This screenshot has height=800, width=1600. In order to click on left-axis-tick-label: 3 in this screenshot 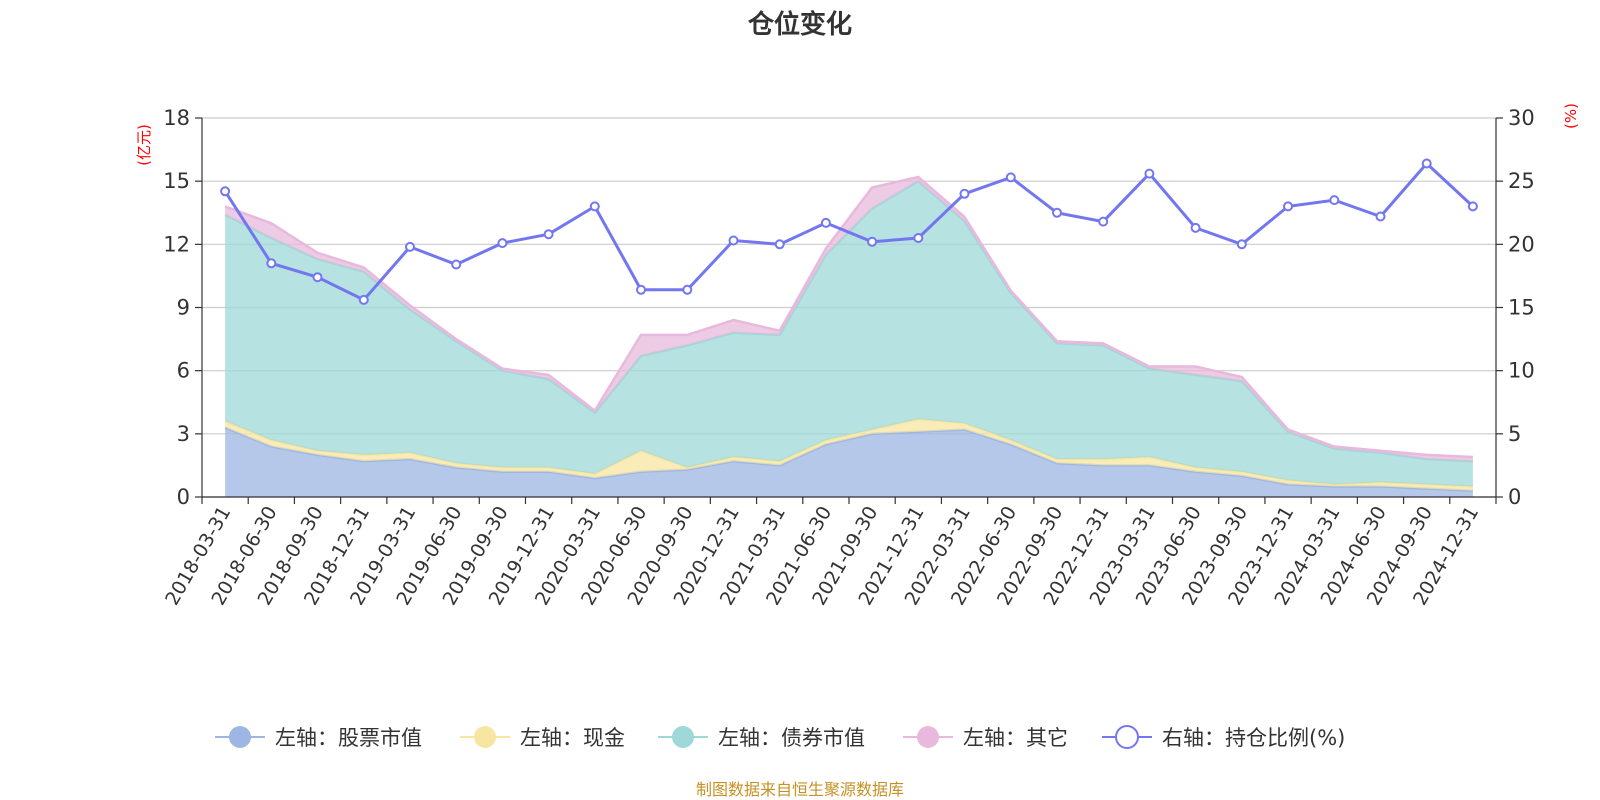, I will do `click(183, 434)`.